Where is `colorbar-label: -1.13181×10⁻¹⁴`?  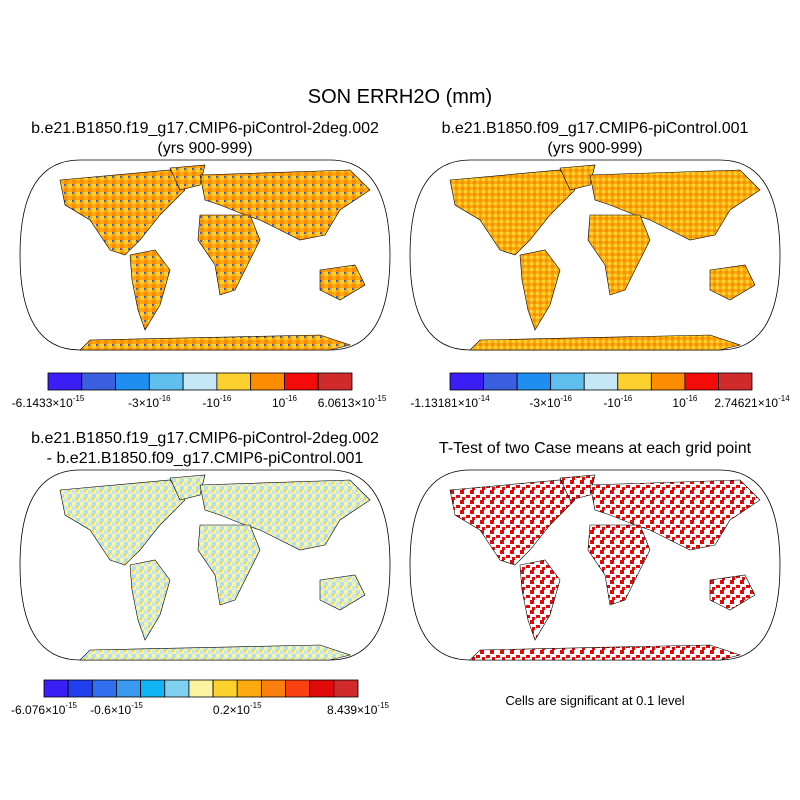
colorbar-label: -1.13181×10⁻¹⁴ is located at coordinates (450, 402).